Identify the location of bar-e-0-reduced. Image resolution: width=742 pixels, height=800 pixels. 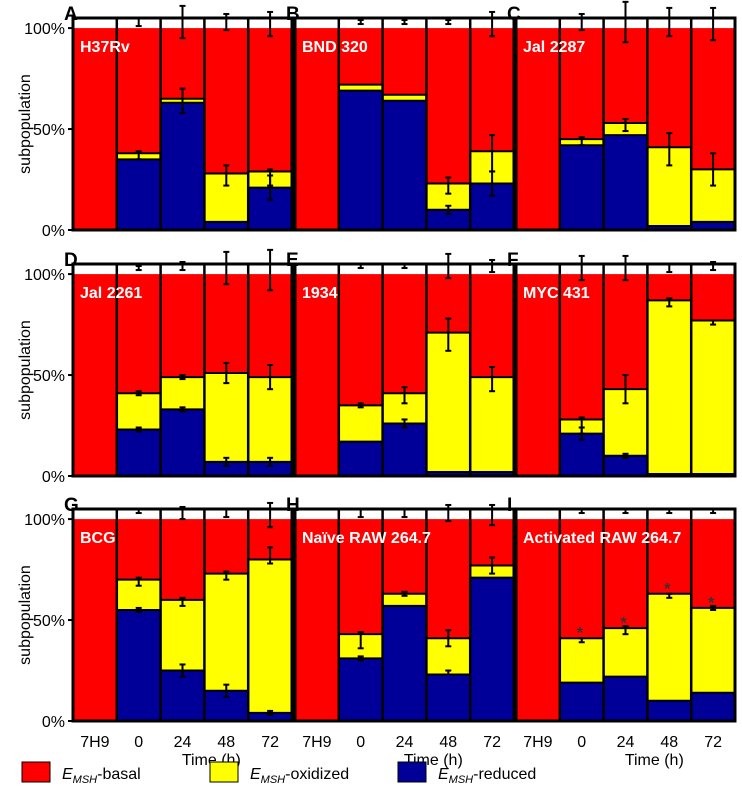
(360, 458).